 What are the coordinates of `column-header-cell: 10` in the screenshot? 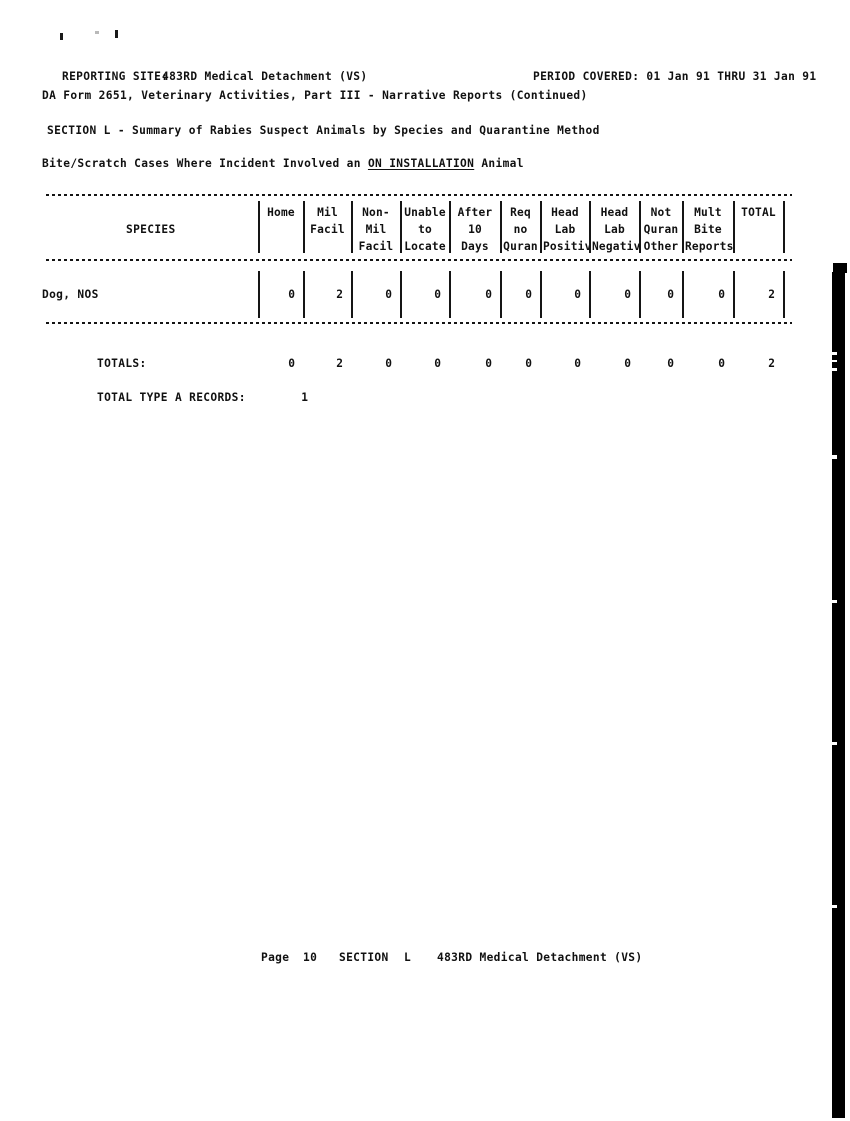 It's located at (475, 229).